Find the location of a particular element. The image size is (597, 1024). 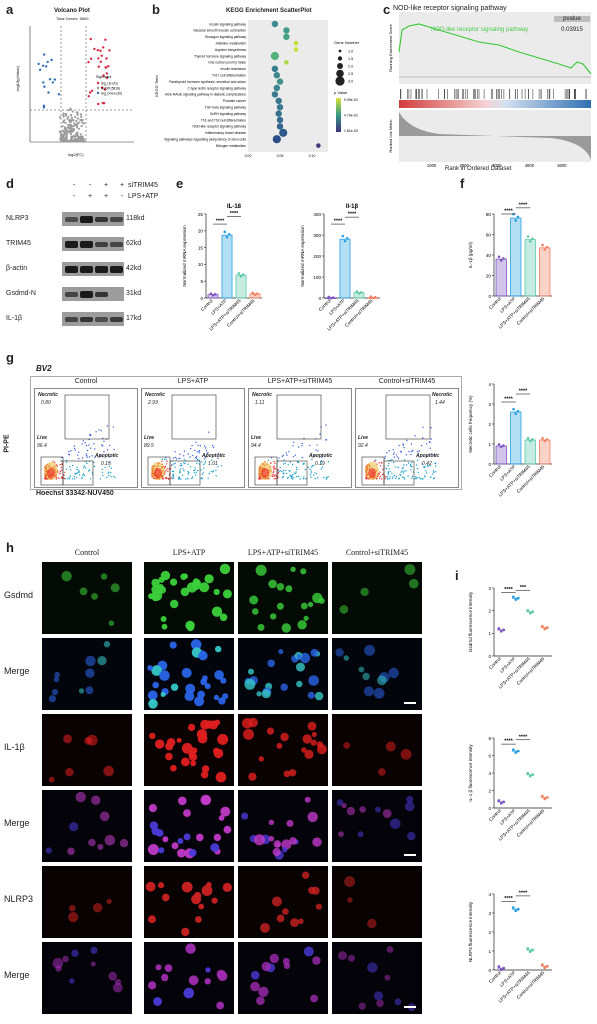

gsea-title: NOD-like receptor signaling pathway is located at coordinates (450, 8).